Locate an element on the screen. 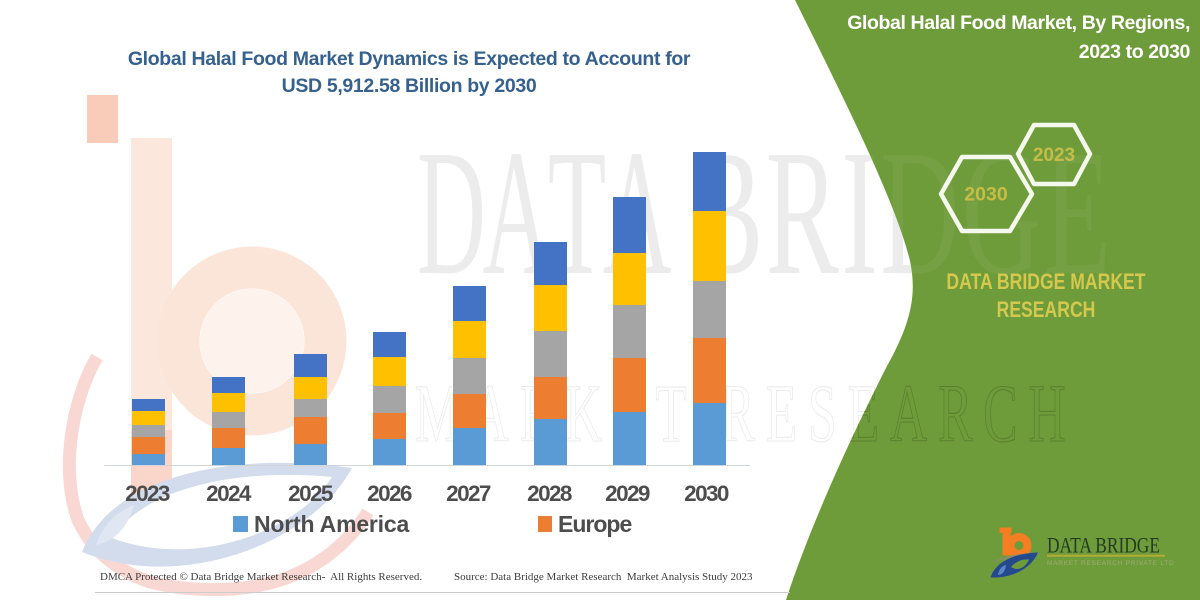 The width and height of the screenshot is (1200, 600). svg-text: 2023 is located at coordinates (1054, 155).